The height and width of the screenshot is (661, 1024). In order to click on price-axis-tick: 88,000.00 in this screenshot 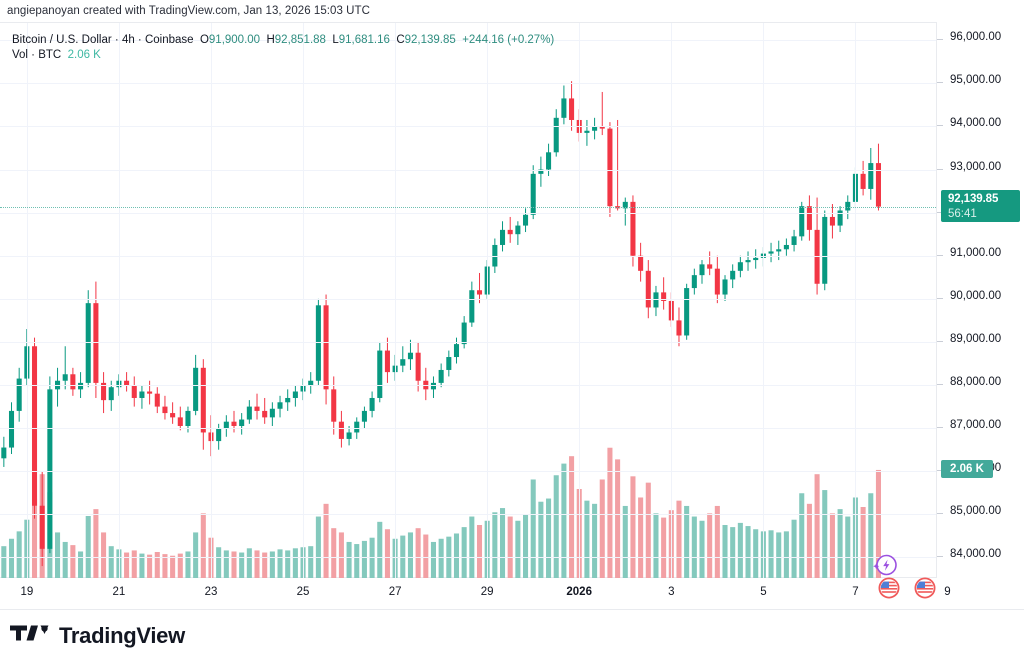, I will do `click(980, 382)`.